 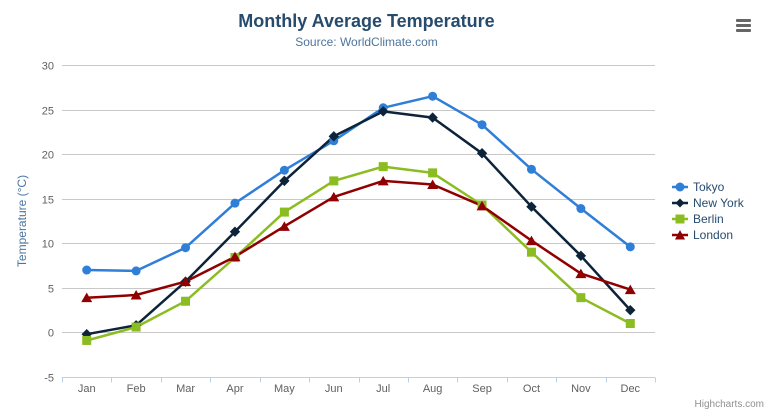 What do you see at coordinates (48, 201) in the screenshot?
I see `y-axis-label: 15` at bounding box center [48, 201].